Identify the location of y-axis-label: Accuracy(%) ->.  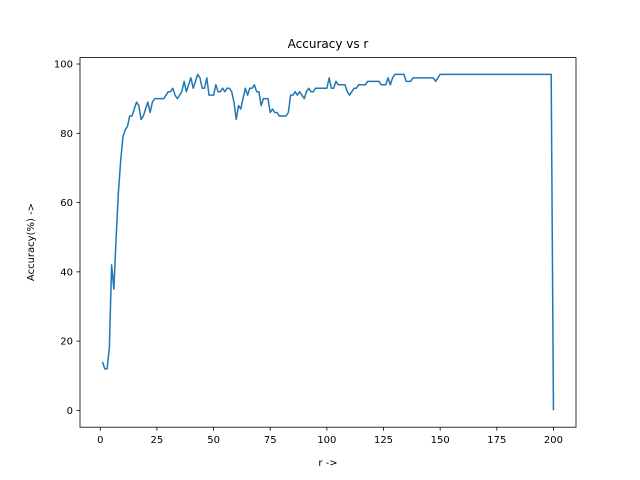
(31, 242).